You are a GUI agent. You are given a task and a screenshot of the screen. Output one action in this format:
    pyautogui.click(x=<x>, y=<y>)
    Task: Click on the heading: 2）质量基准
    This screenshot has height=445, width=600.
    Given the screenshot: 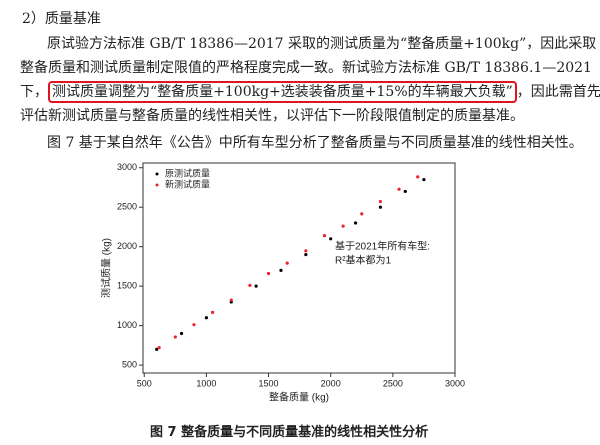 What is the action you would take?
    pyautogui.click(x=61, y=19)
    